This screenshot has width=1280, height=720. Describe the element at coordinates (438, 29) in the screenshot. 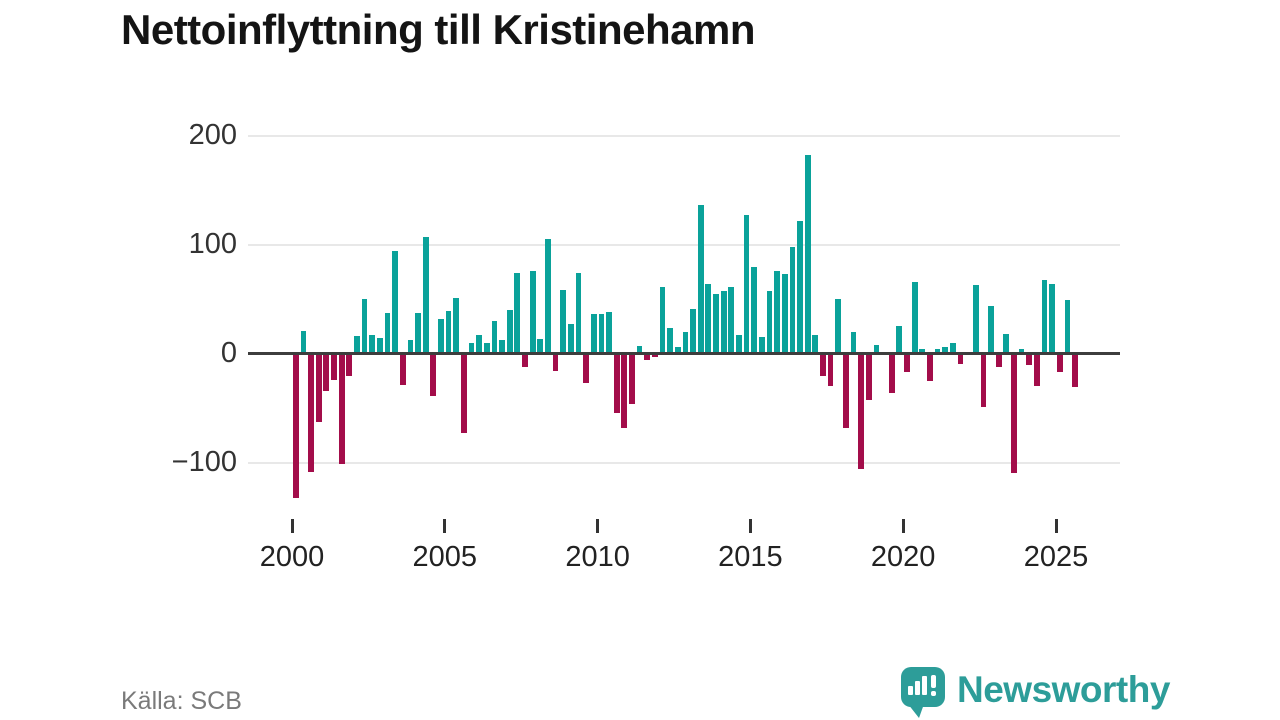

I see `chart-title: Nettoinflyttning till Kristinehamn` at that location.